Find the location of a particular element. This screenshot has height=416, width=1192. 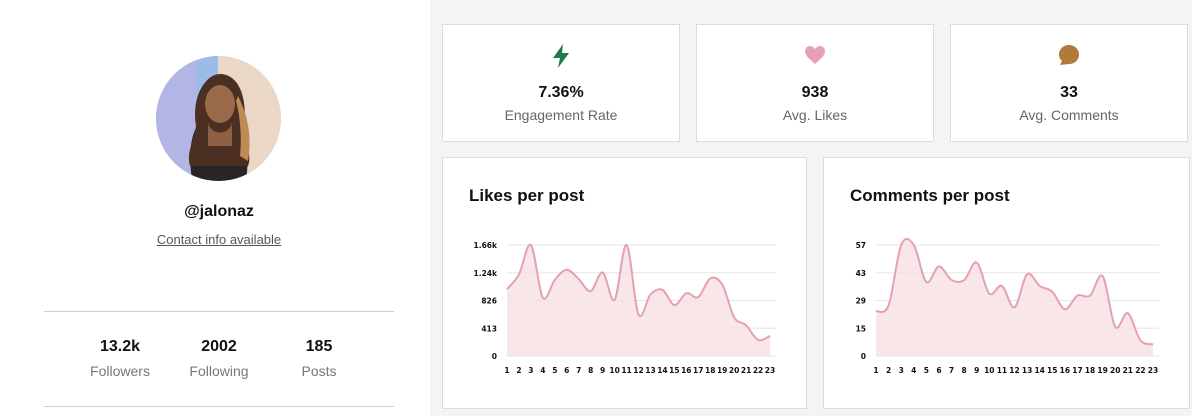

metric-value: 33 is located at coordinates (1069, 92).